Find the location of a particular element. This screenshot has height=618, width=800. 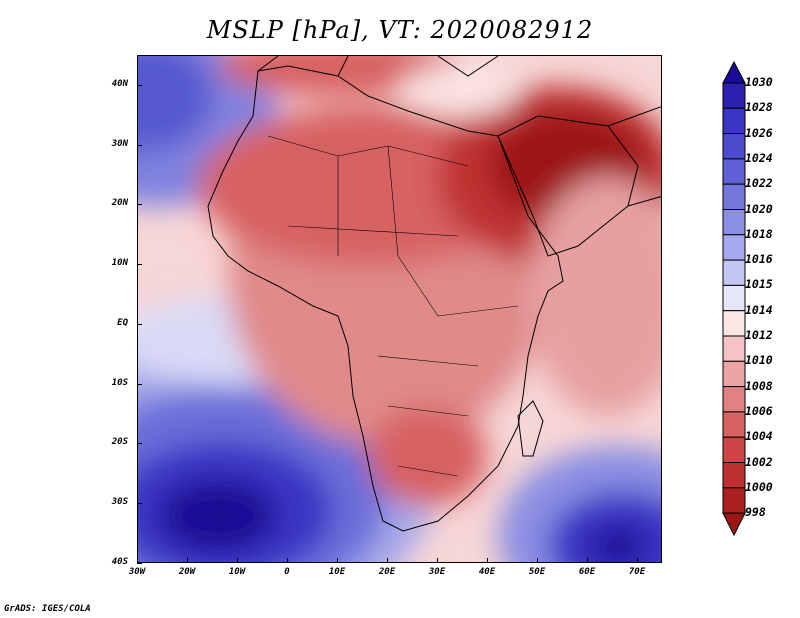

colorbar-label: 1015 is located at coordinates (759, 284).